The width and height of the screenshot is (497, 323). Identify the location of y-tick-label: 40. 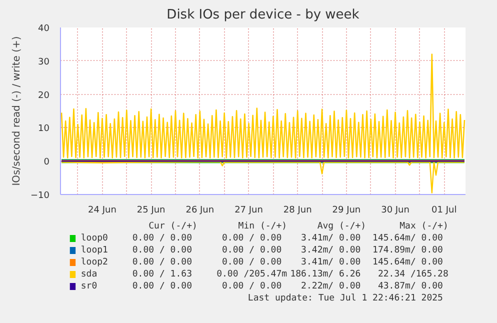
(44, 29).